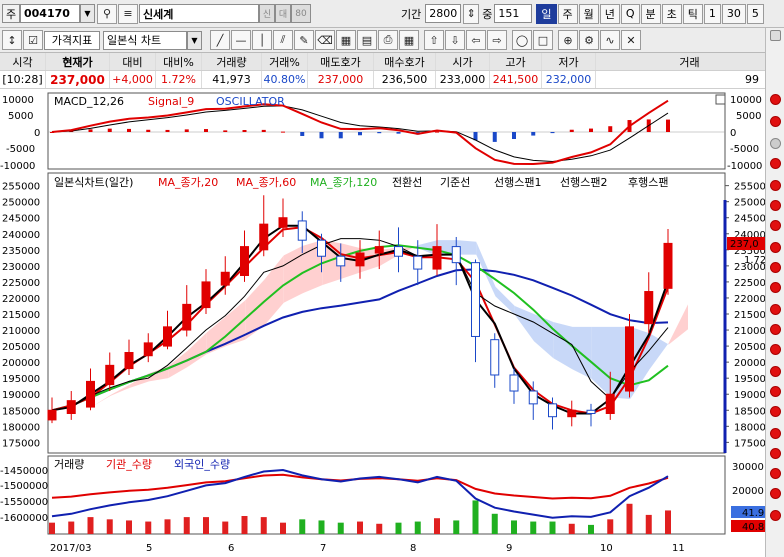 This screenshot has height=557, width=784. I want to click on timeframe-7: 틱, so click(692, 13).